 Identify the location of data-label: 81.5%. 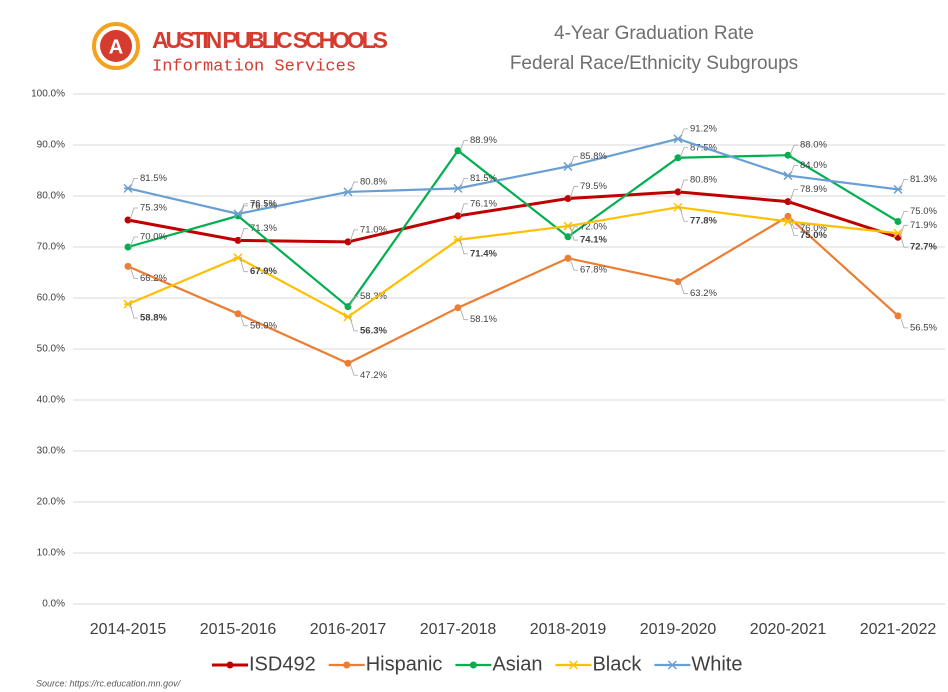
(153, 178).